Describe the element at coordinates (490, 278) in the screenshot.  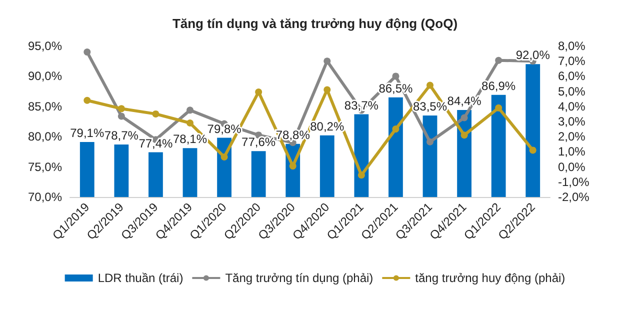
I see `legend-label: tăng trưởng huy động (phải)` at that location.